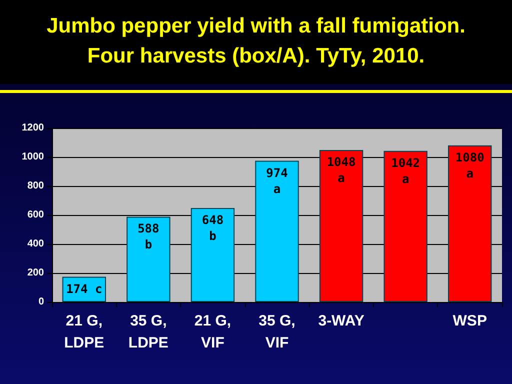 Image resolution: width=512 pixels, height=384 pixels. Describe the element at coordinates (35, 273) in the screenshot. I see `y-tick-label: 200` at that location.